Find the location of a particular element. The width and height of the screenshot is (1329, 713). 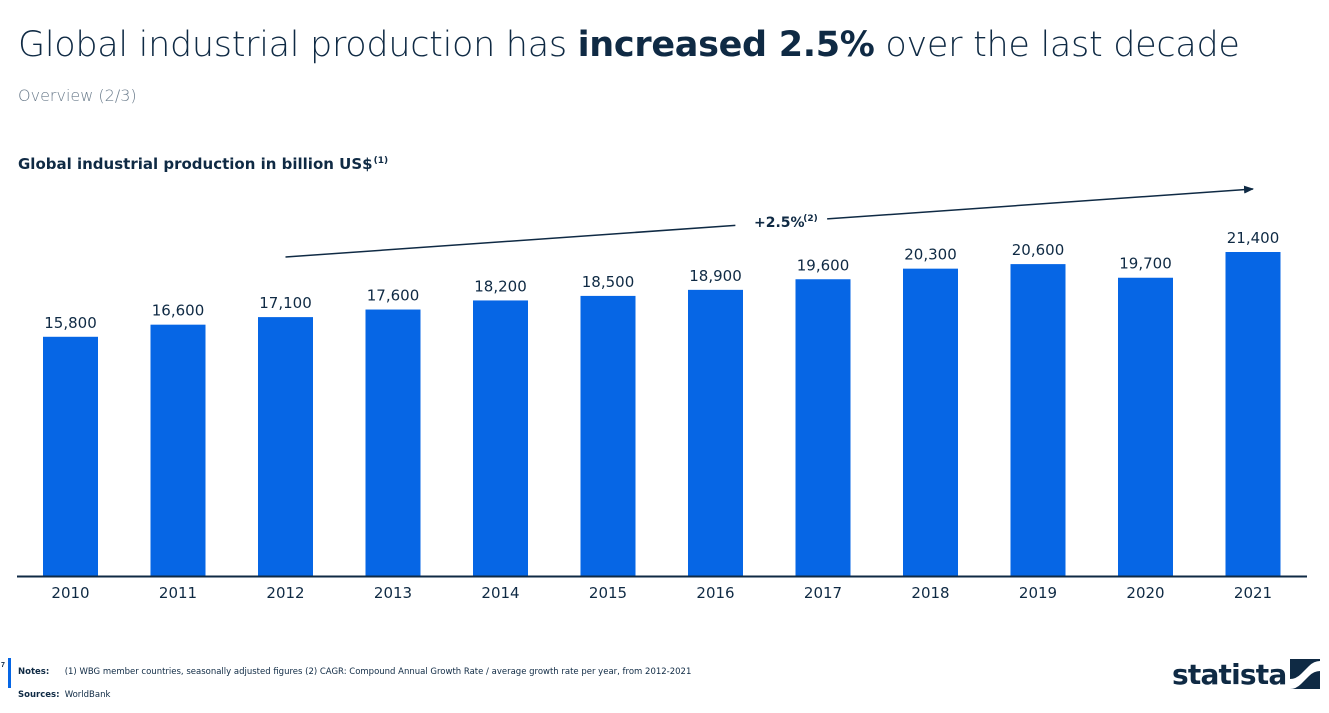

x-tick-2010: 2010 is located at coordinates (70, 593).